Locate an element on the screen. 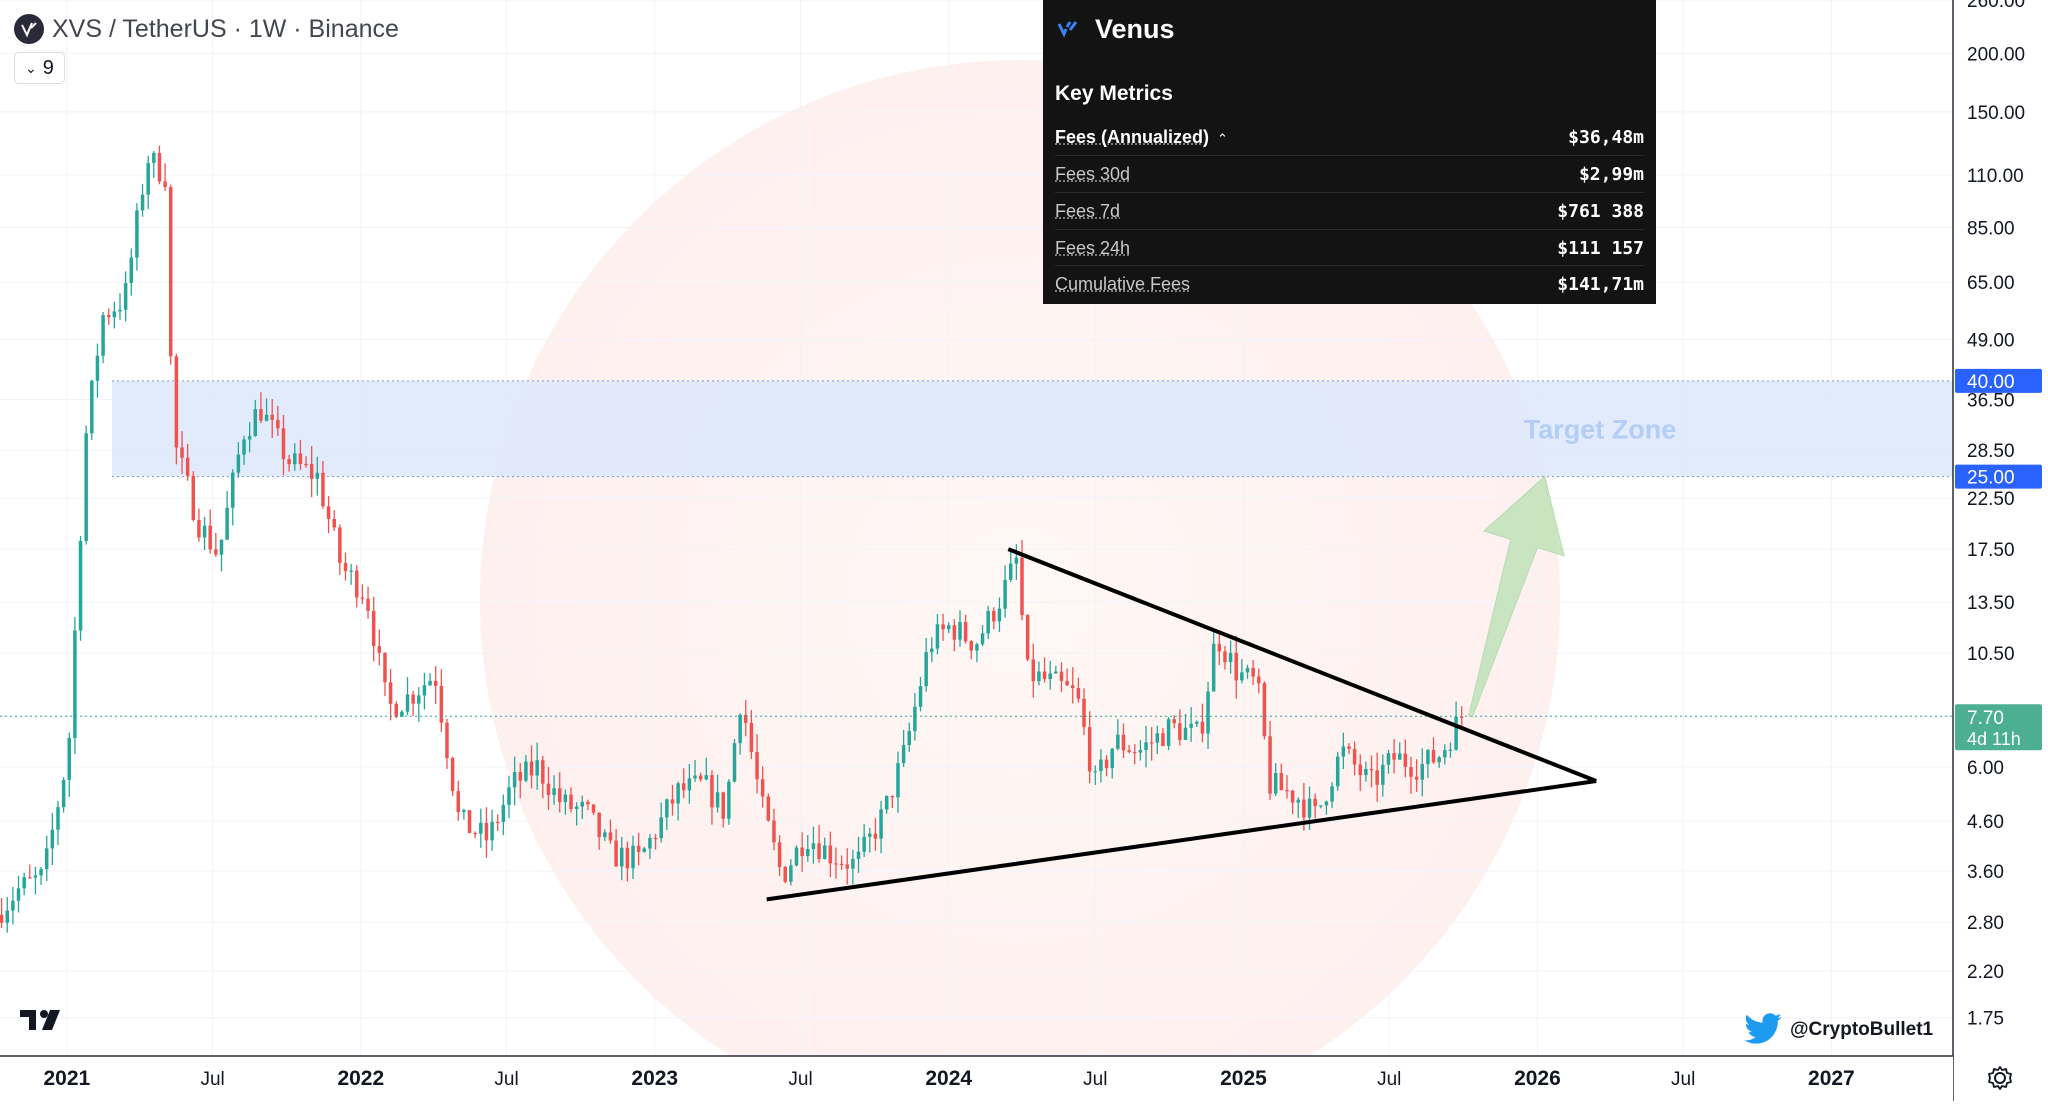 The height and width of the screenshot is (1106, 2048). candle-countdown-label: 4d 11h is located at coordinates (1994, 739).